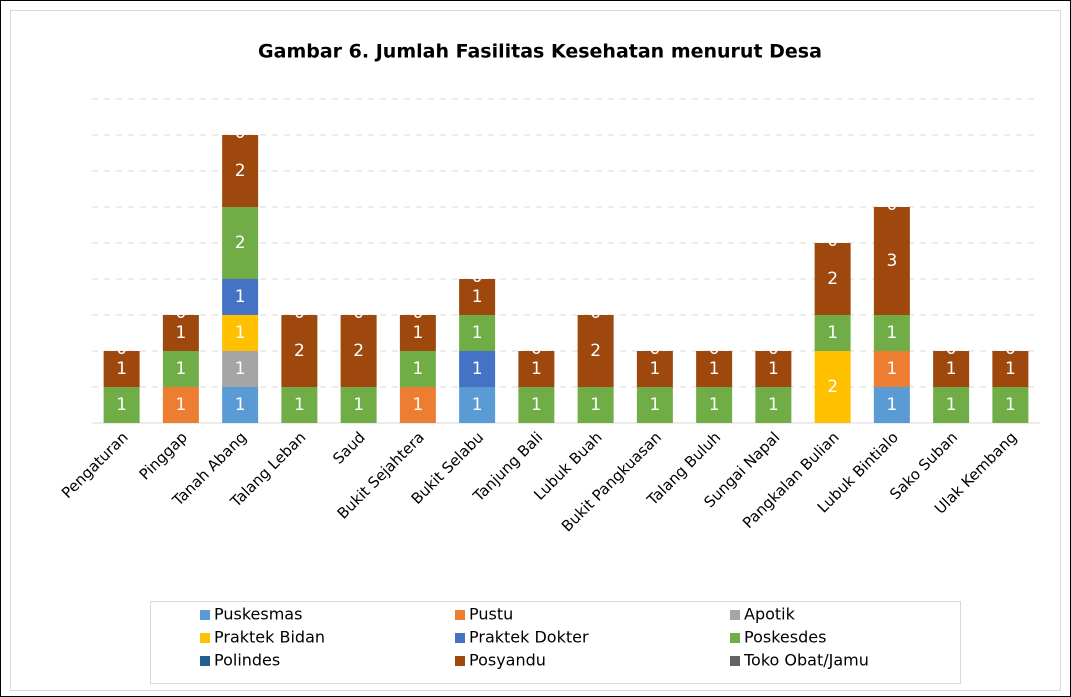 This screenshot has height=697, width=1071. What do you see at coordinates (247, 660) in the screenshot?
I see `legend-label: Polindes` at bounding box center [247, 660].